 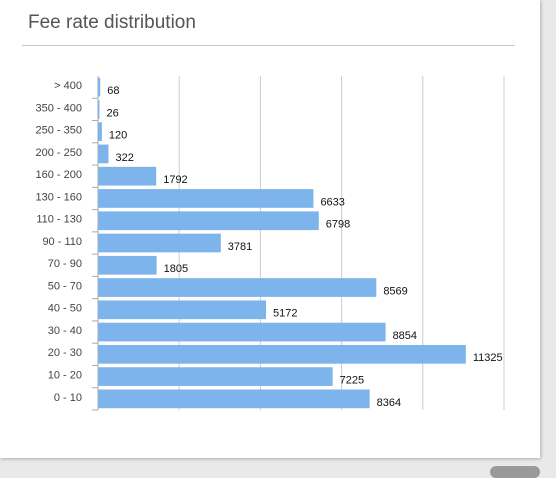 What do you see at coordinates (175, 180) in the screenshot?
I see `data-label: 1792` at bounding box center [175, 180].